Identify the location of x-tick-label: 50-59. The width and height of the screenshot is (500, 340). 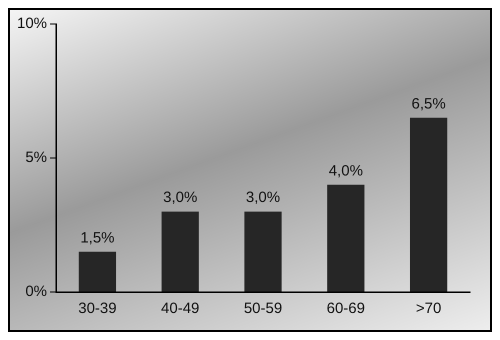
(263, 309).